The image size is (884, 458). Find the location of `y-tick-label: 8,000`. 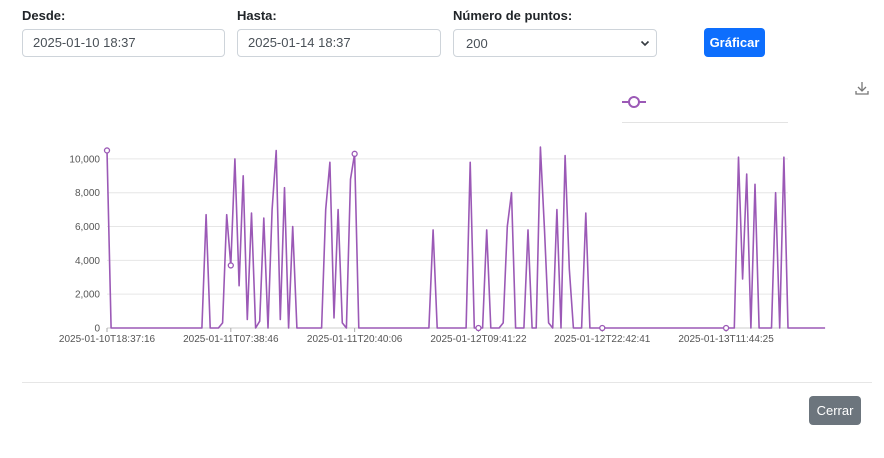

y-tick-label: 8,000 is located at coordinates (87, 193).